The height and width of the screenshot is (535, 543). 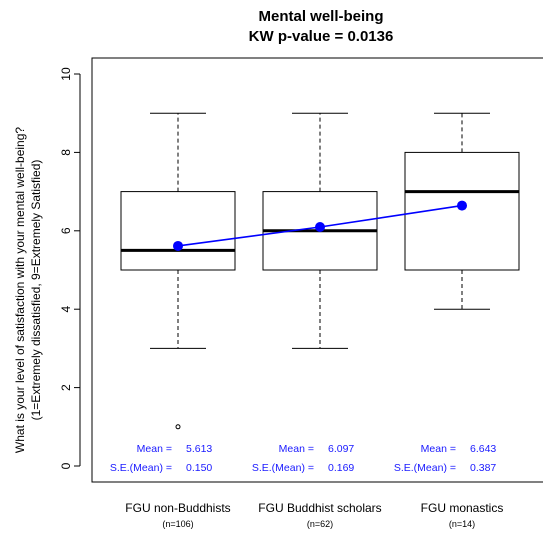 I want to click on mean-line-layer, so click(x=320, y=225).